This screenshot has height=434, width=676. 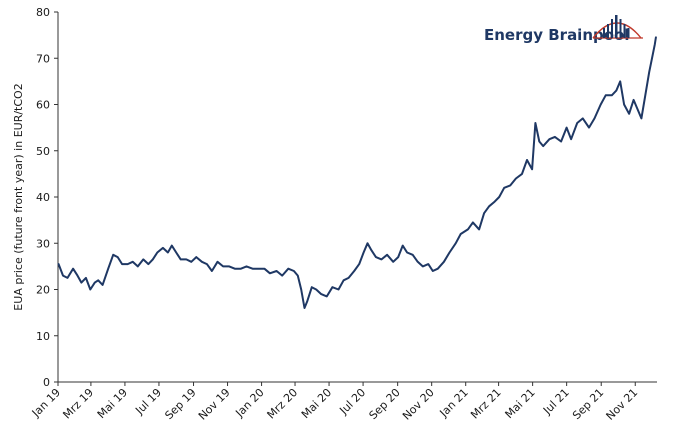 I want to click on y-axis-ticks: 0 10 20 30 40 50 60 70 80, so click(x=47, y=197).